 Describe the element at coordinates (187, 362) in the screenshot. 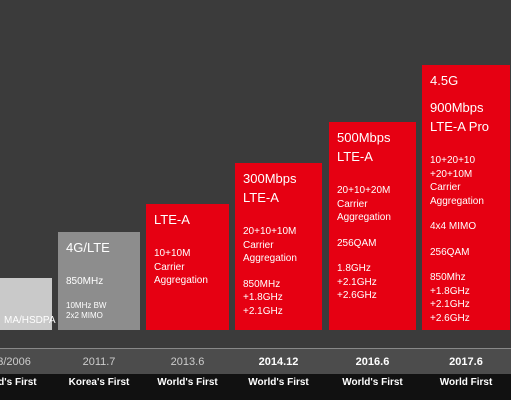

I see `date: 2013.6` at that location.